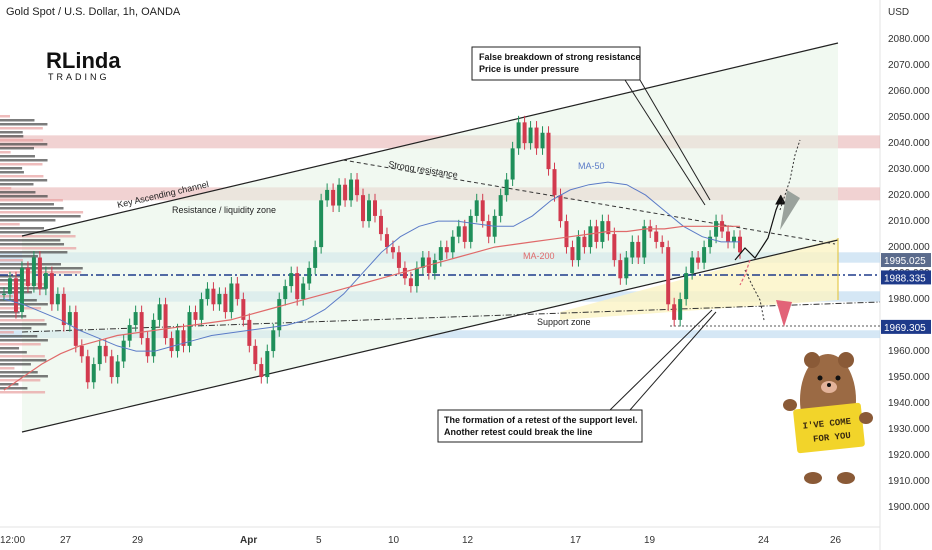  What do you see at coordinates (79, 77) in the screenshot?
I see `svg-text: TRADING` at bounding box center [79, 77].